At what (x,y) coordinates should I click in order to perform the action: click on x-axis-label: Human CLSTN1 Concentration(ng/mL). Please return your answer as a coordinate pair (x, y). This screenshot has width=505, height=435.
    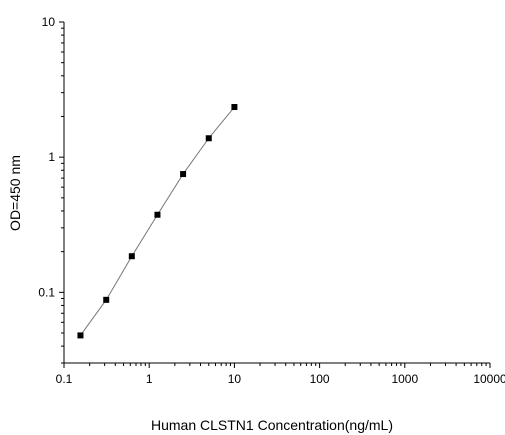
    Looking at the image, I should click on (272, 425).